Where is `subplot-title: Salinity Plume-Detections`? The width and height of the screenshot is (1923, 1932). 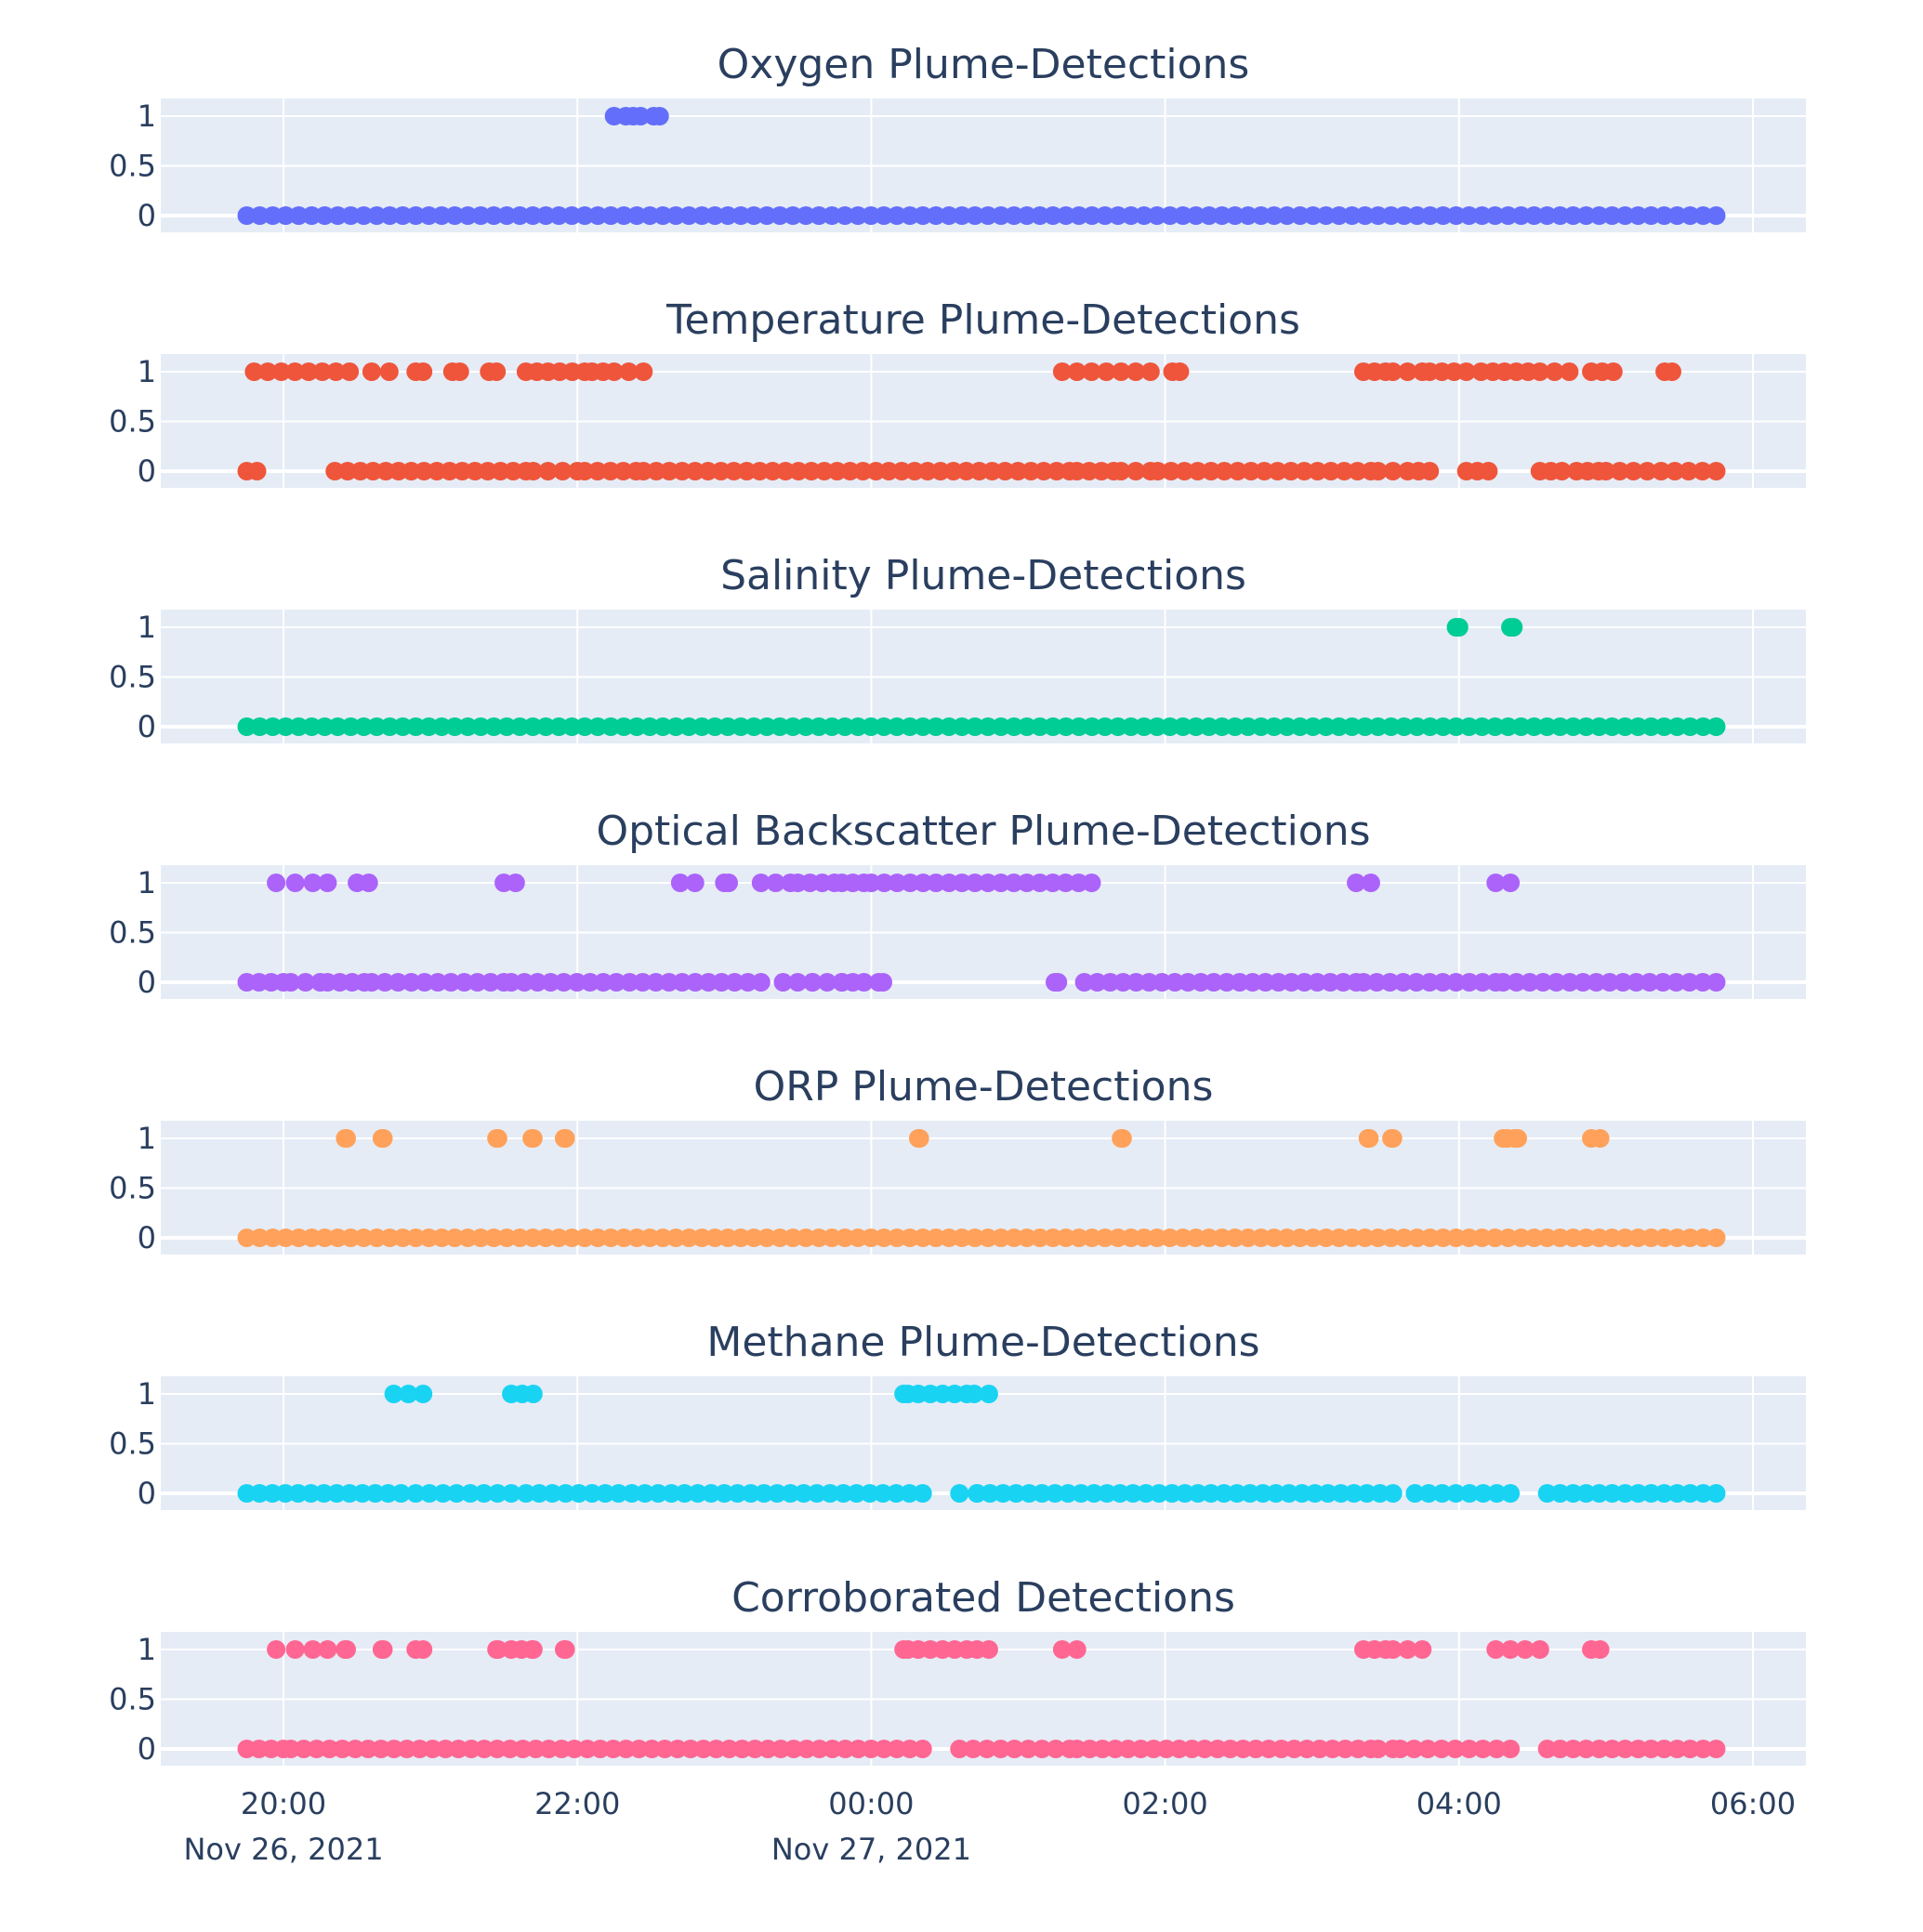 subplot-title: Salinity Plume-Detections is located at coordinates (983, 575).